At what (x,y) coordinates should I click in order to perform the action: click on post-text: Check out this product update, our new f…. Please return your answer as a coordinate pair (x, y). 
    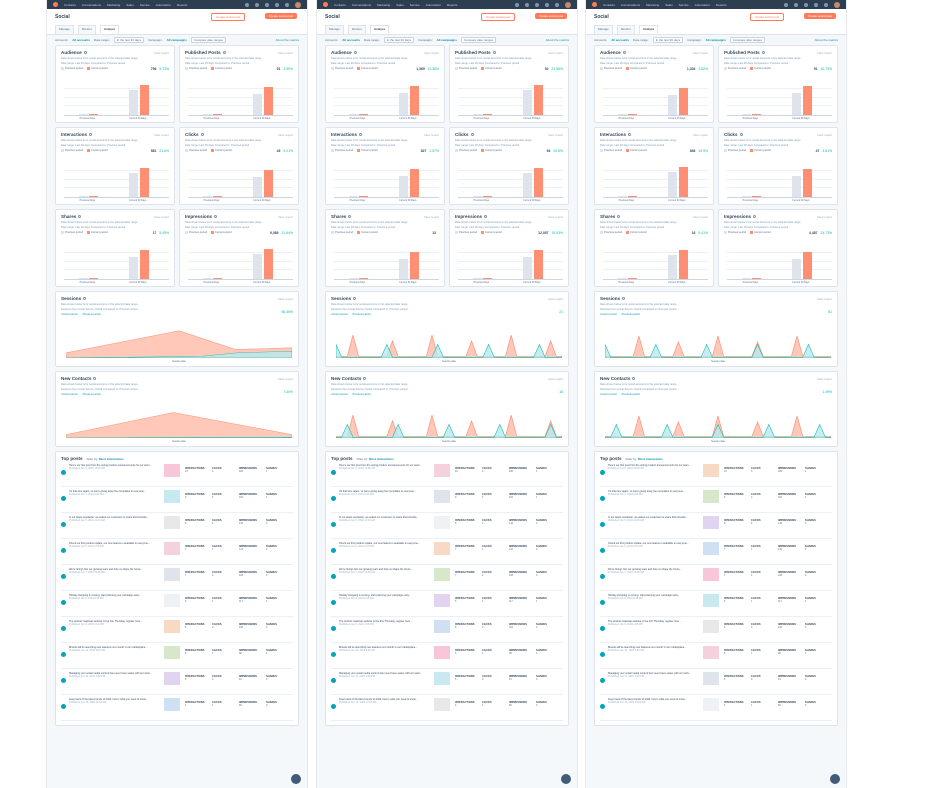
    Looking at the image, I should click on (115, 551).